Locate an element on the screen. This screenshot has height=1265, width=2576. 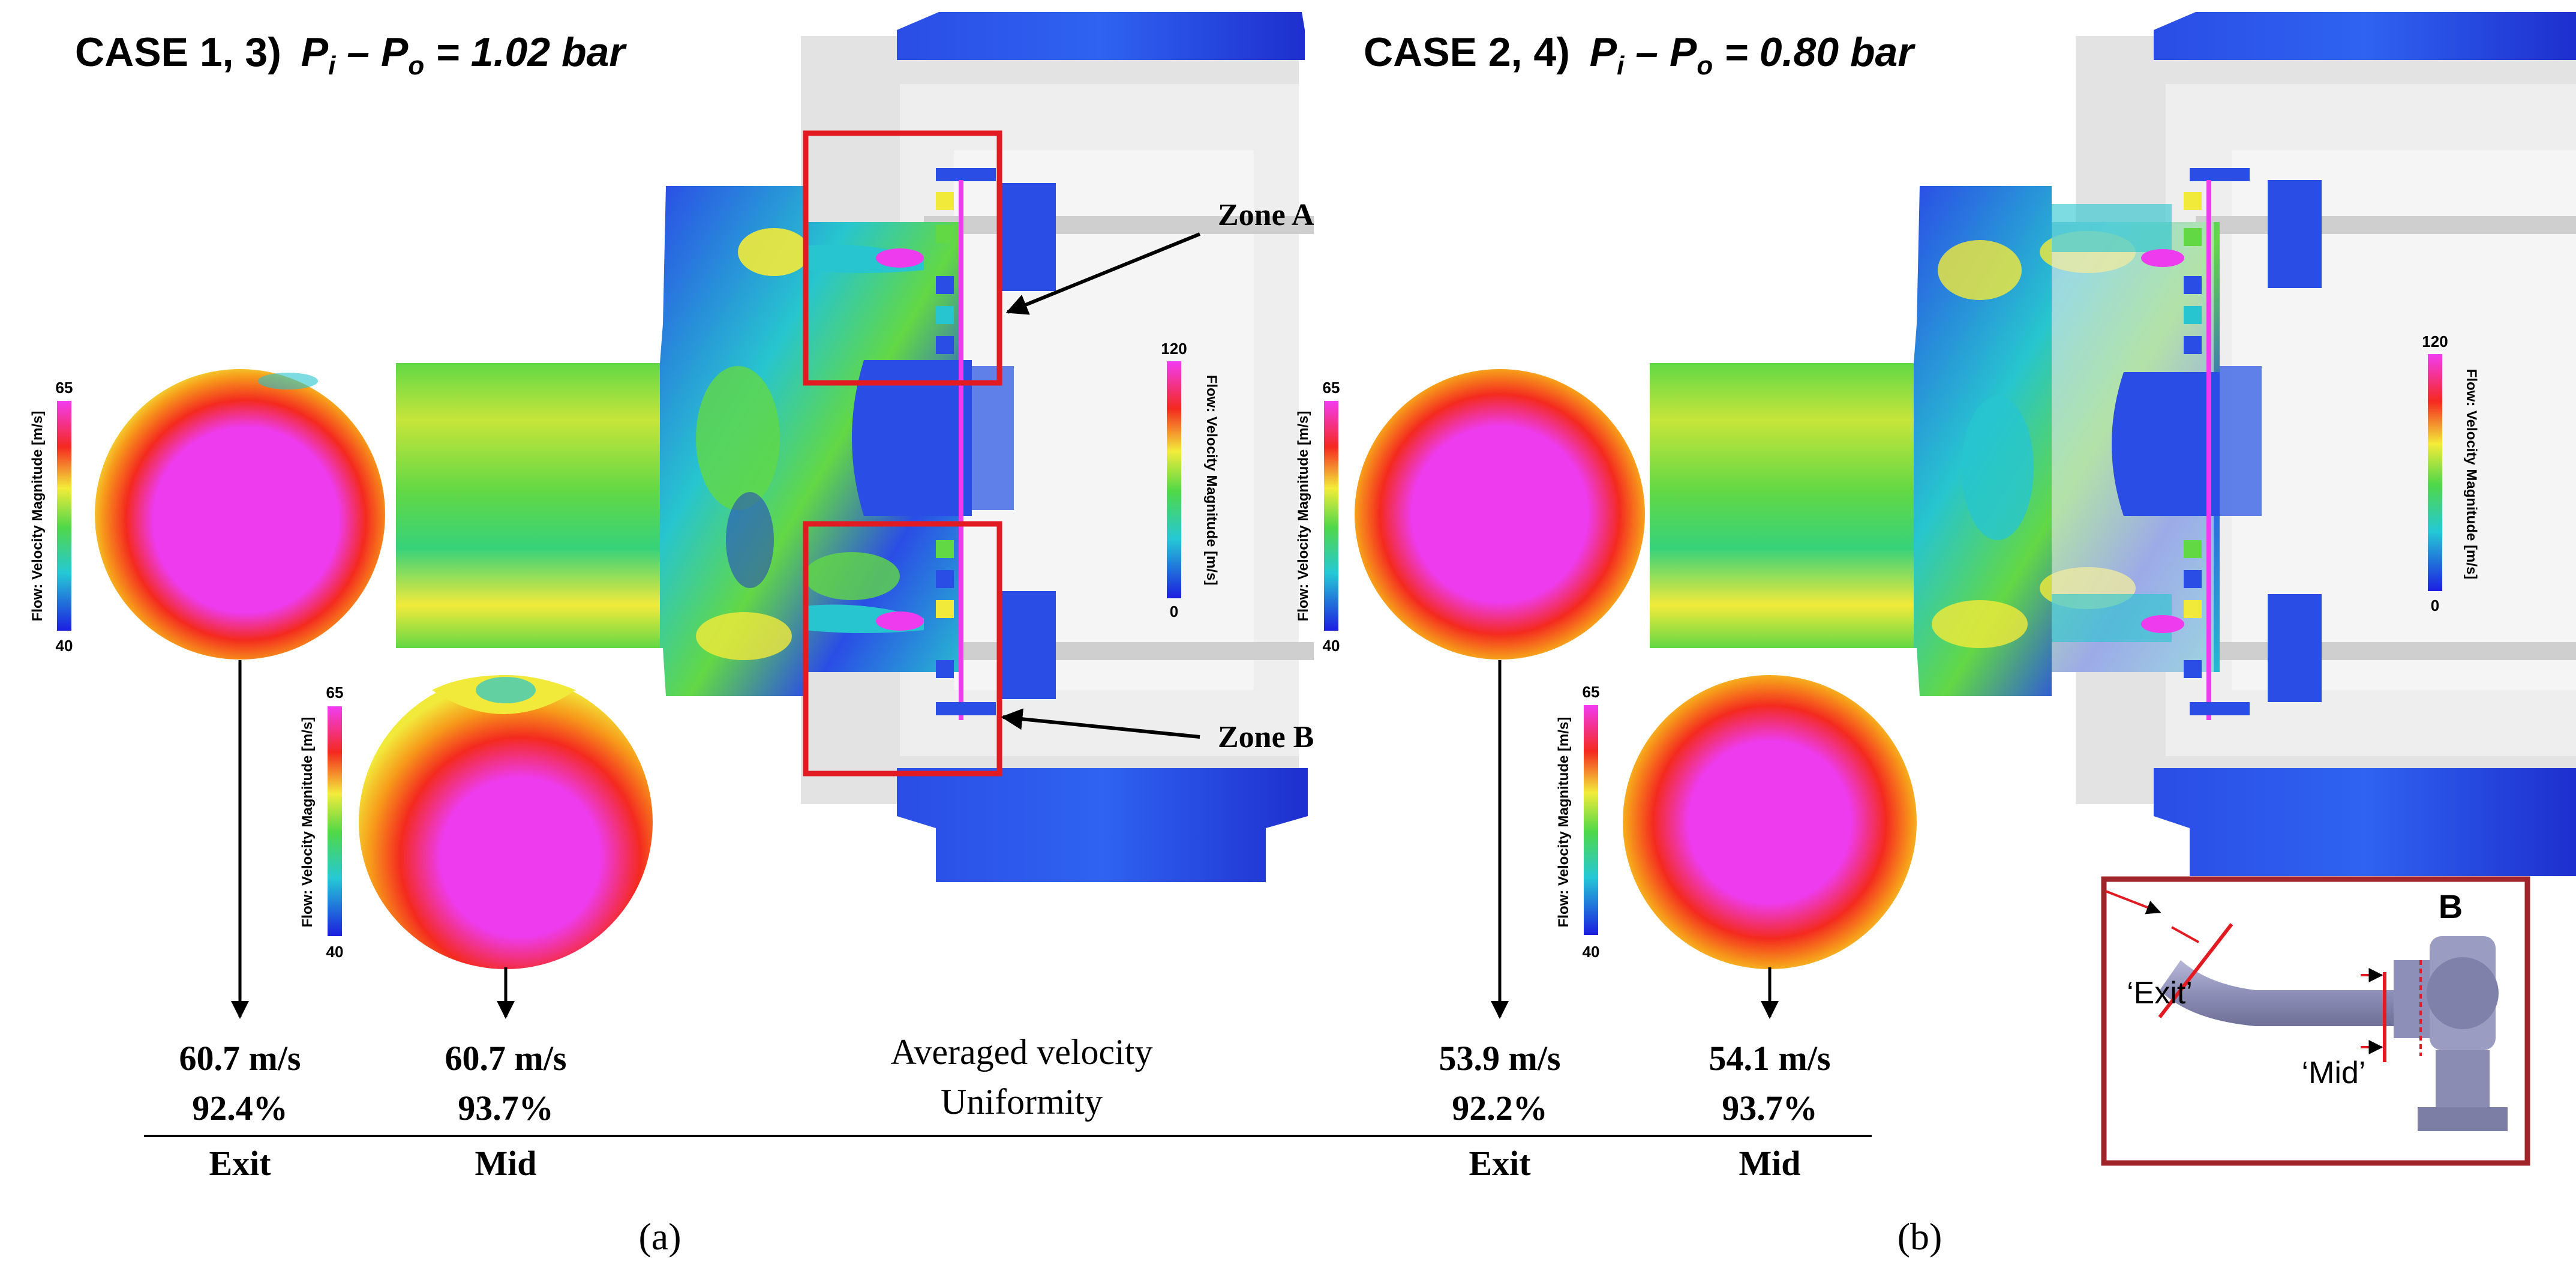
bottom-cap-b is located at coordinates (2365, 822).